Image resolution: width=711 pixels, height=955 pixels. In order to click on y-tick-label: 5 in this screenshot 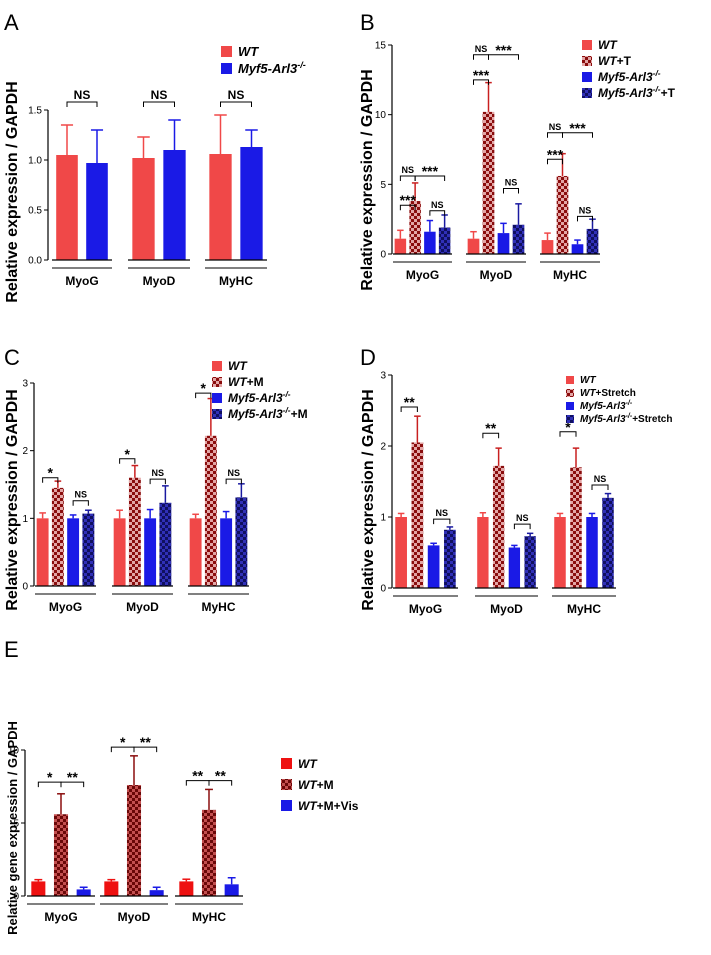, I will do `click(16, 824)`.